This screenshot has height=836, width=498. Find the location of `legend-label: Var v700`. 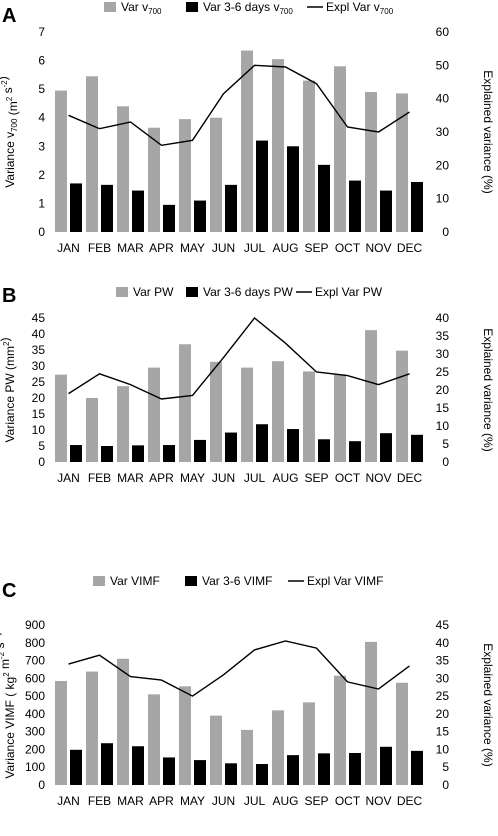

legend-label: Var v700 is located at coordinates (141, 8).